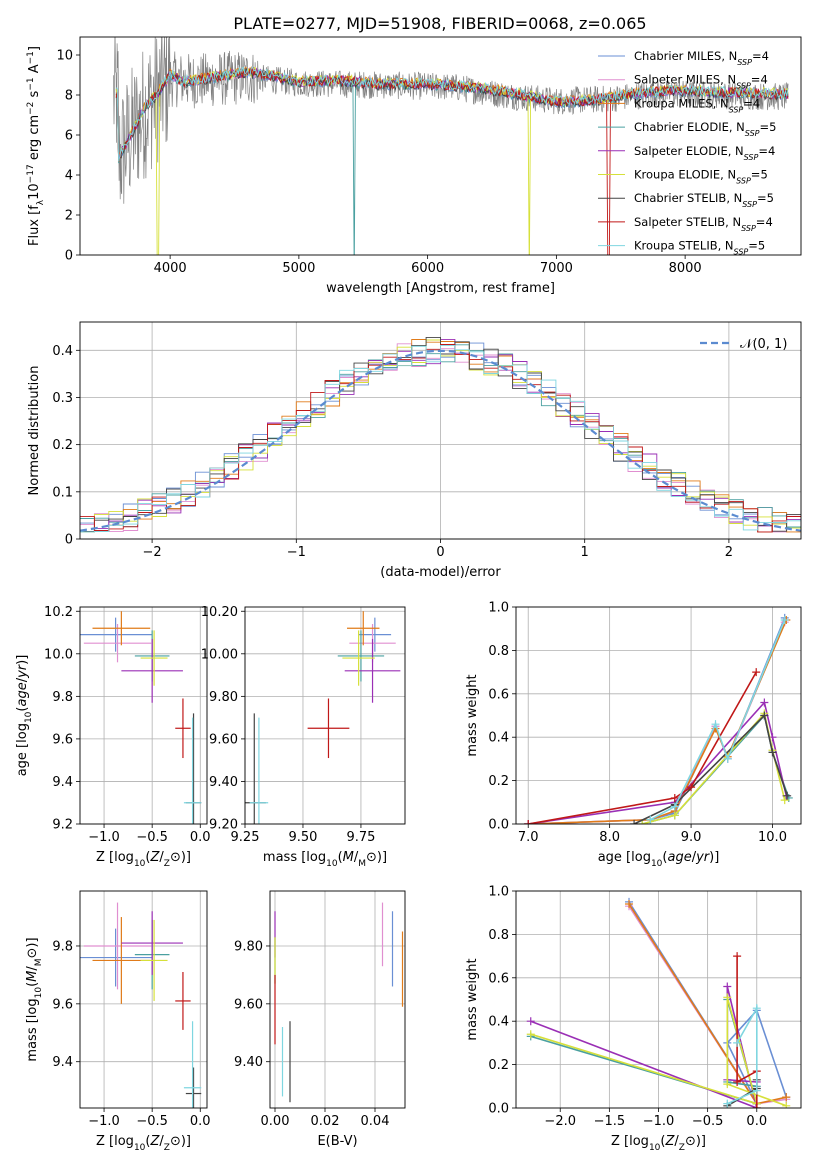 The image size is (819, 1170). Describe the element at coordinates (58, 612) in the screenshot. I see `y-tick-label: 10.2` at that location.